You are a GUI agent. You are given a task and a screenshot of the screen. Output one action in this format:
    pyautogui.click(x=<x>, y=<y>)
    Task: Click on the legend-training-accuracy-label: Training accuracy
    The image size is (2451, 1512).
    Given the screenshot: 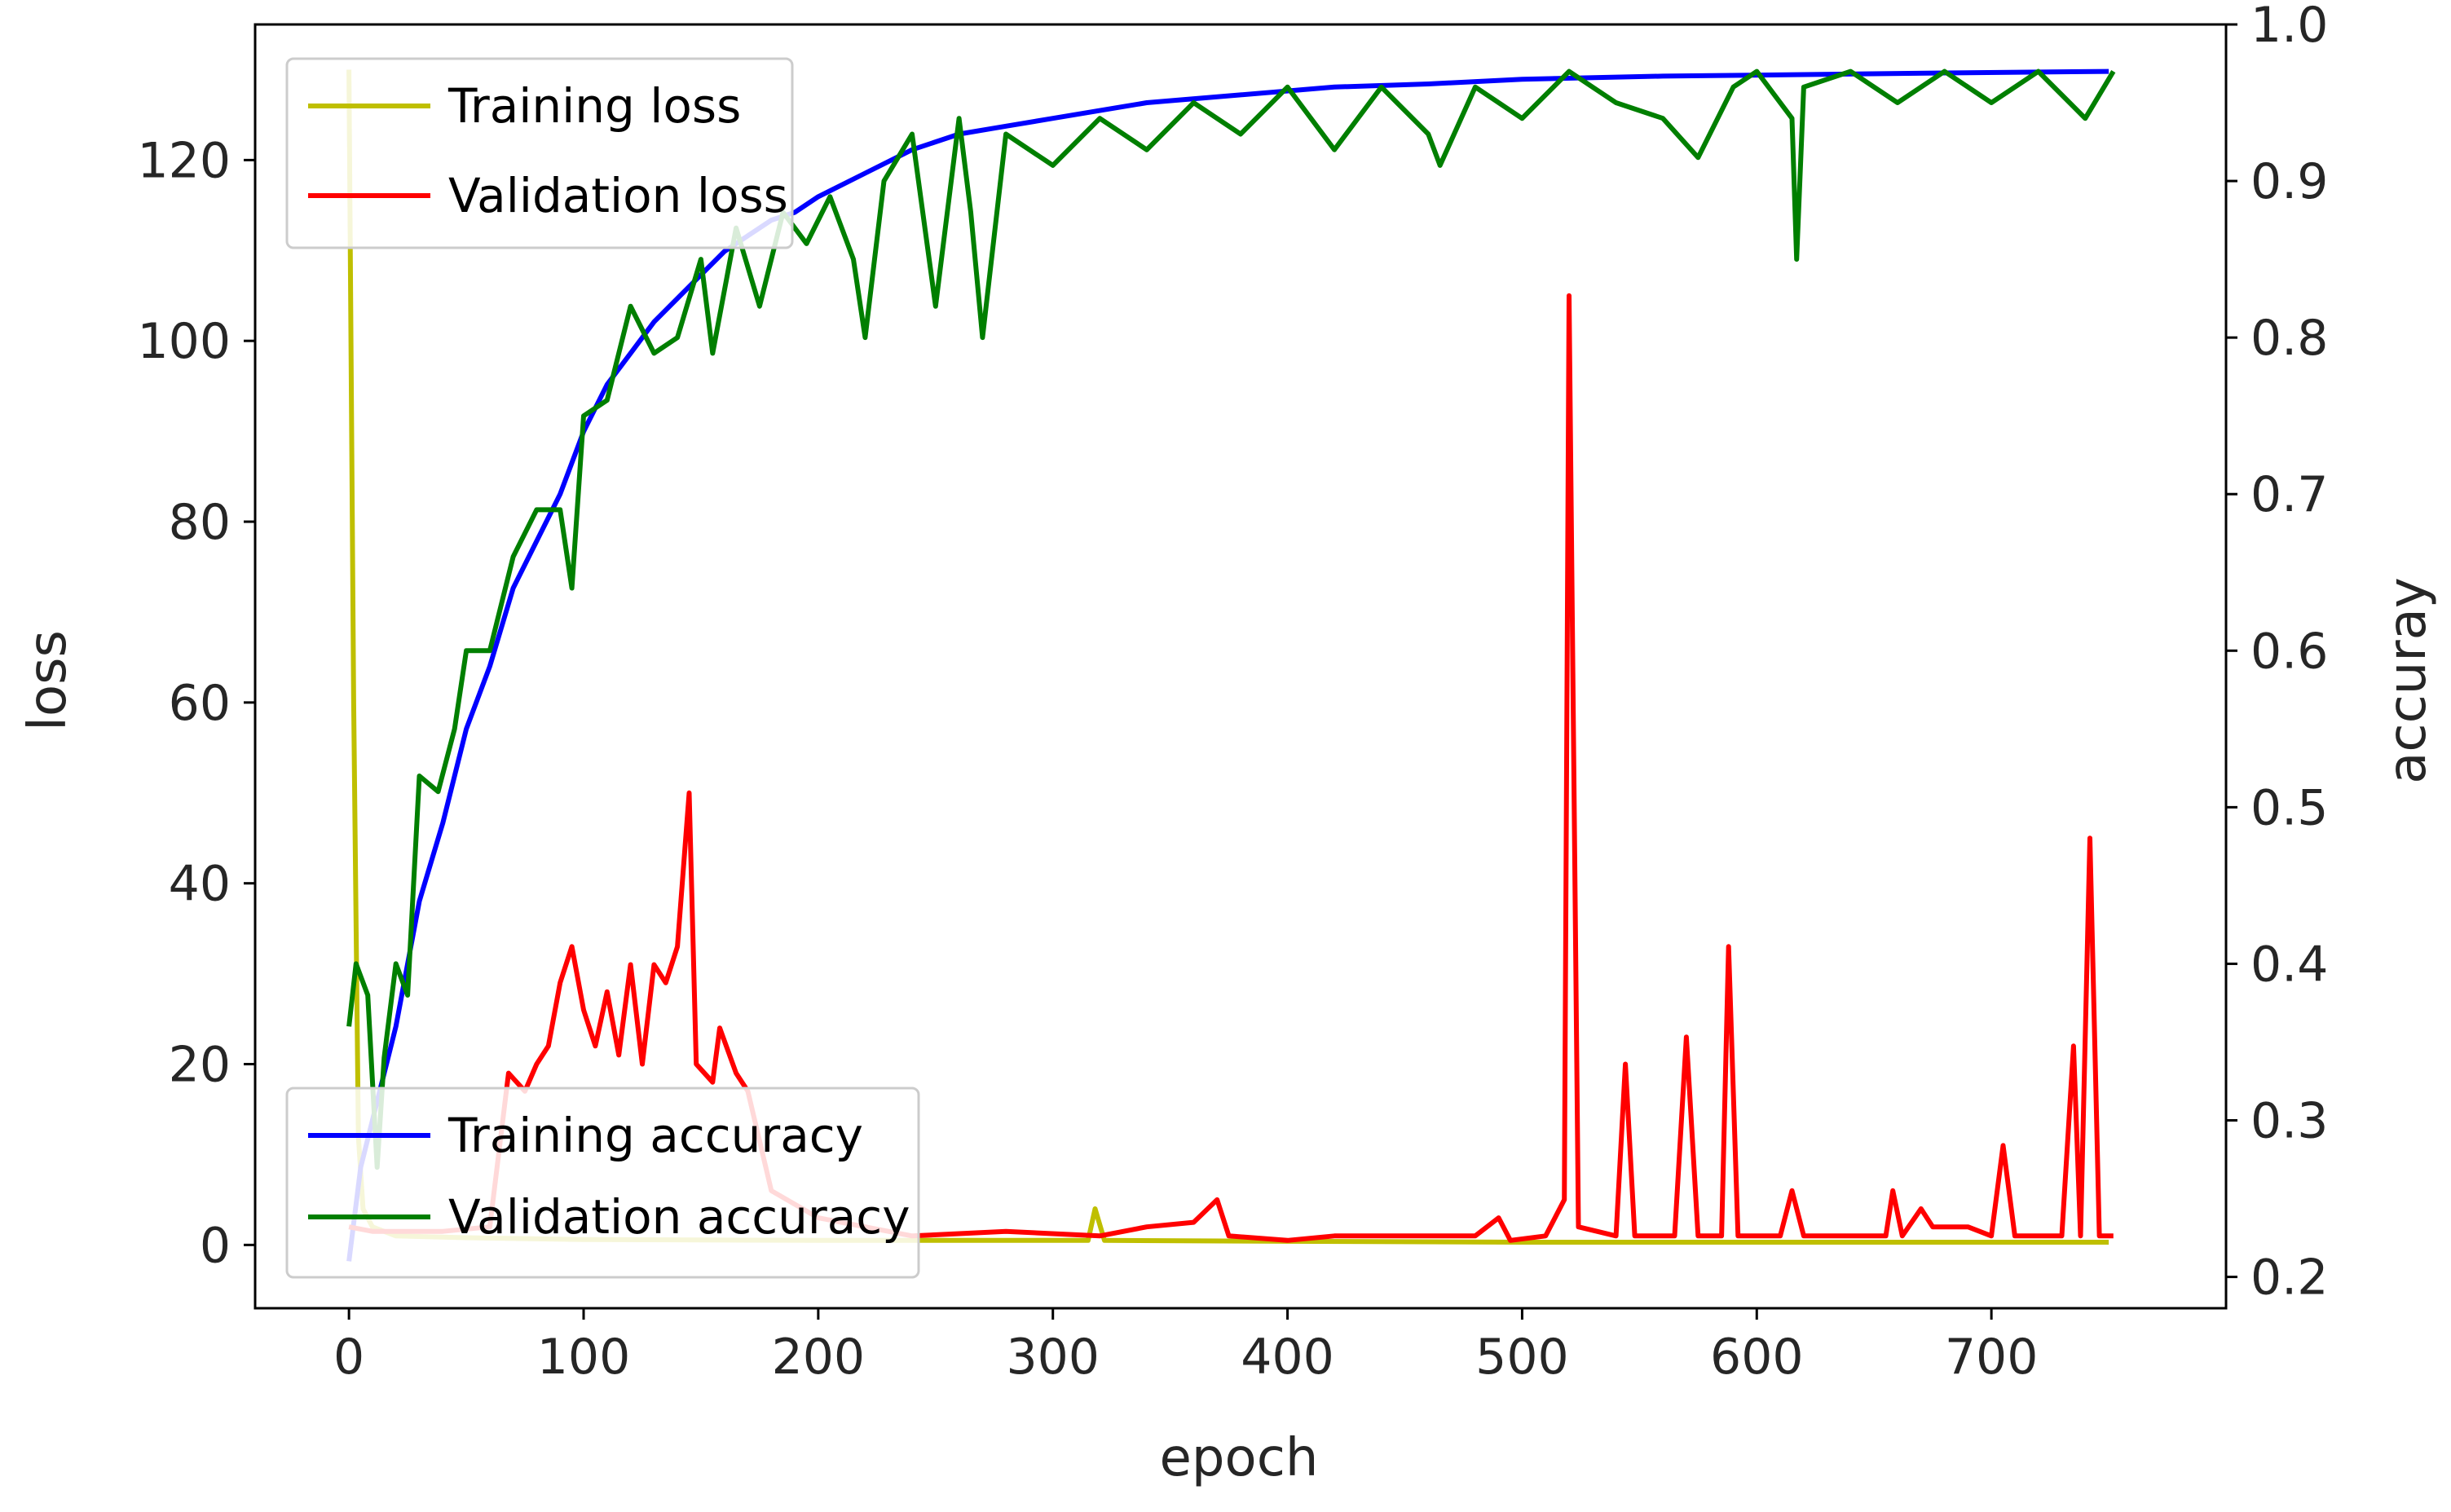 What is the action you would take?
    pyautogui.click(x=655, y=1135)
    